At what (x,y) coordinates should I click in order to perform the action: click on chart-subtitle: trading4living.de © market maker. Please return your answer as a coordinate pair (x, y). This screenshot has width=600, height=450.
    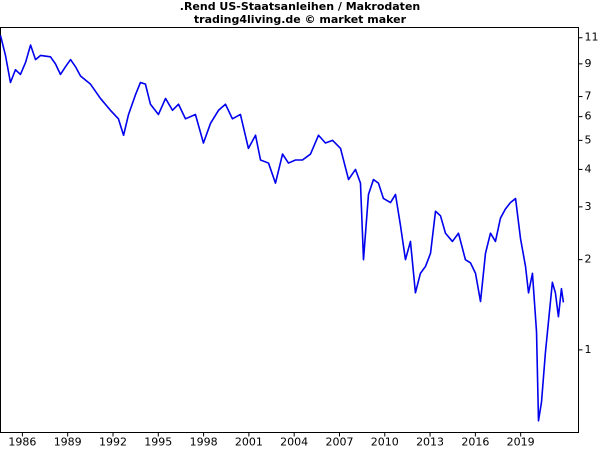
    Looking at the image, I should click on (300, 19).